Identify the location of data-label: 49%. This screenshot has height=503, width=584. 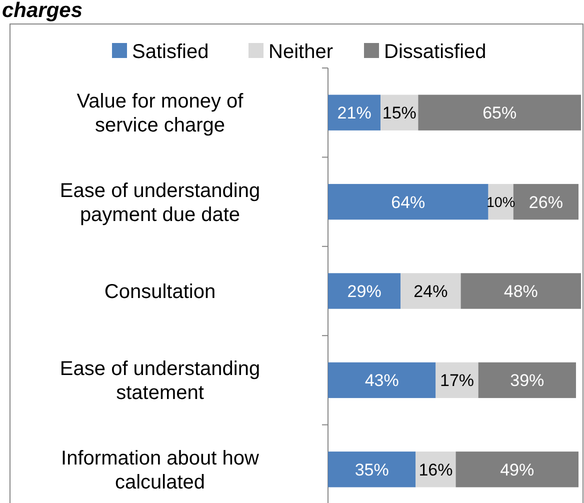
(517, 470).